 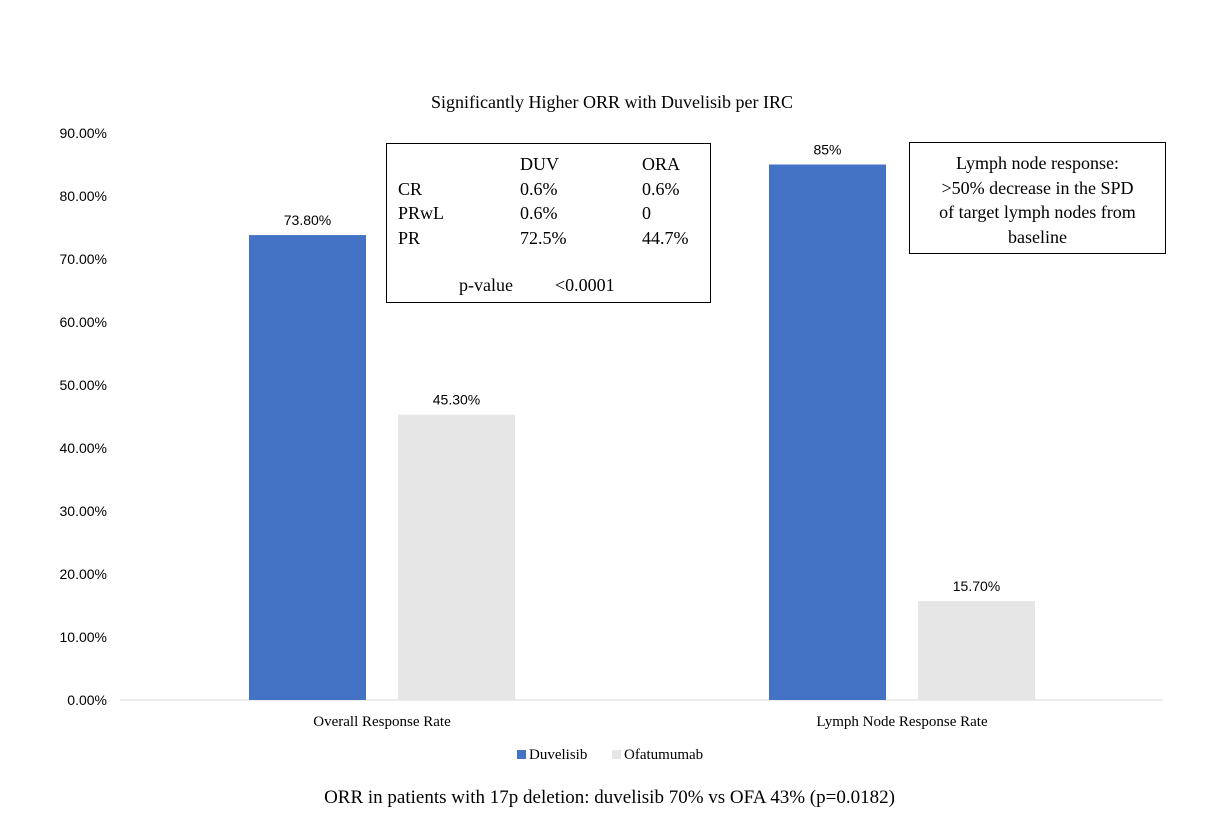 What do you see at coordinates (83, 448) in the screenshot?
I see `y-tick-label: 40.00%` at bounding box center [83, 448].